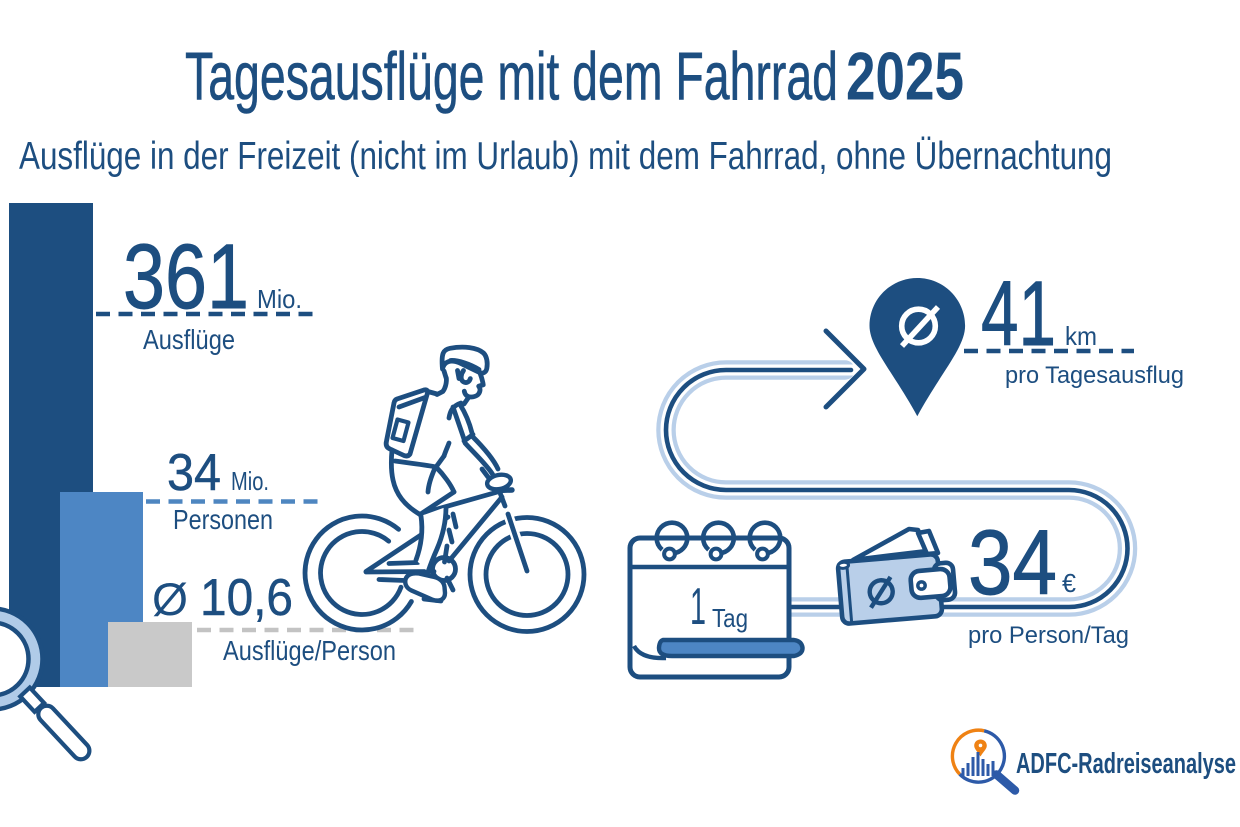 The width and height of the screenshot is (1240, 827). I want to click on svg-text: ADFC-Radreiseanalyse, so click(1126, 764).